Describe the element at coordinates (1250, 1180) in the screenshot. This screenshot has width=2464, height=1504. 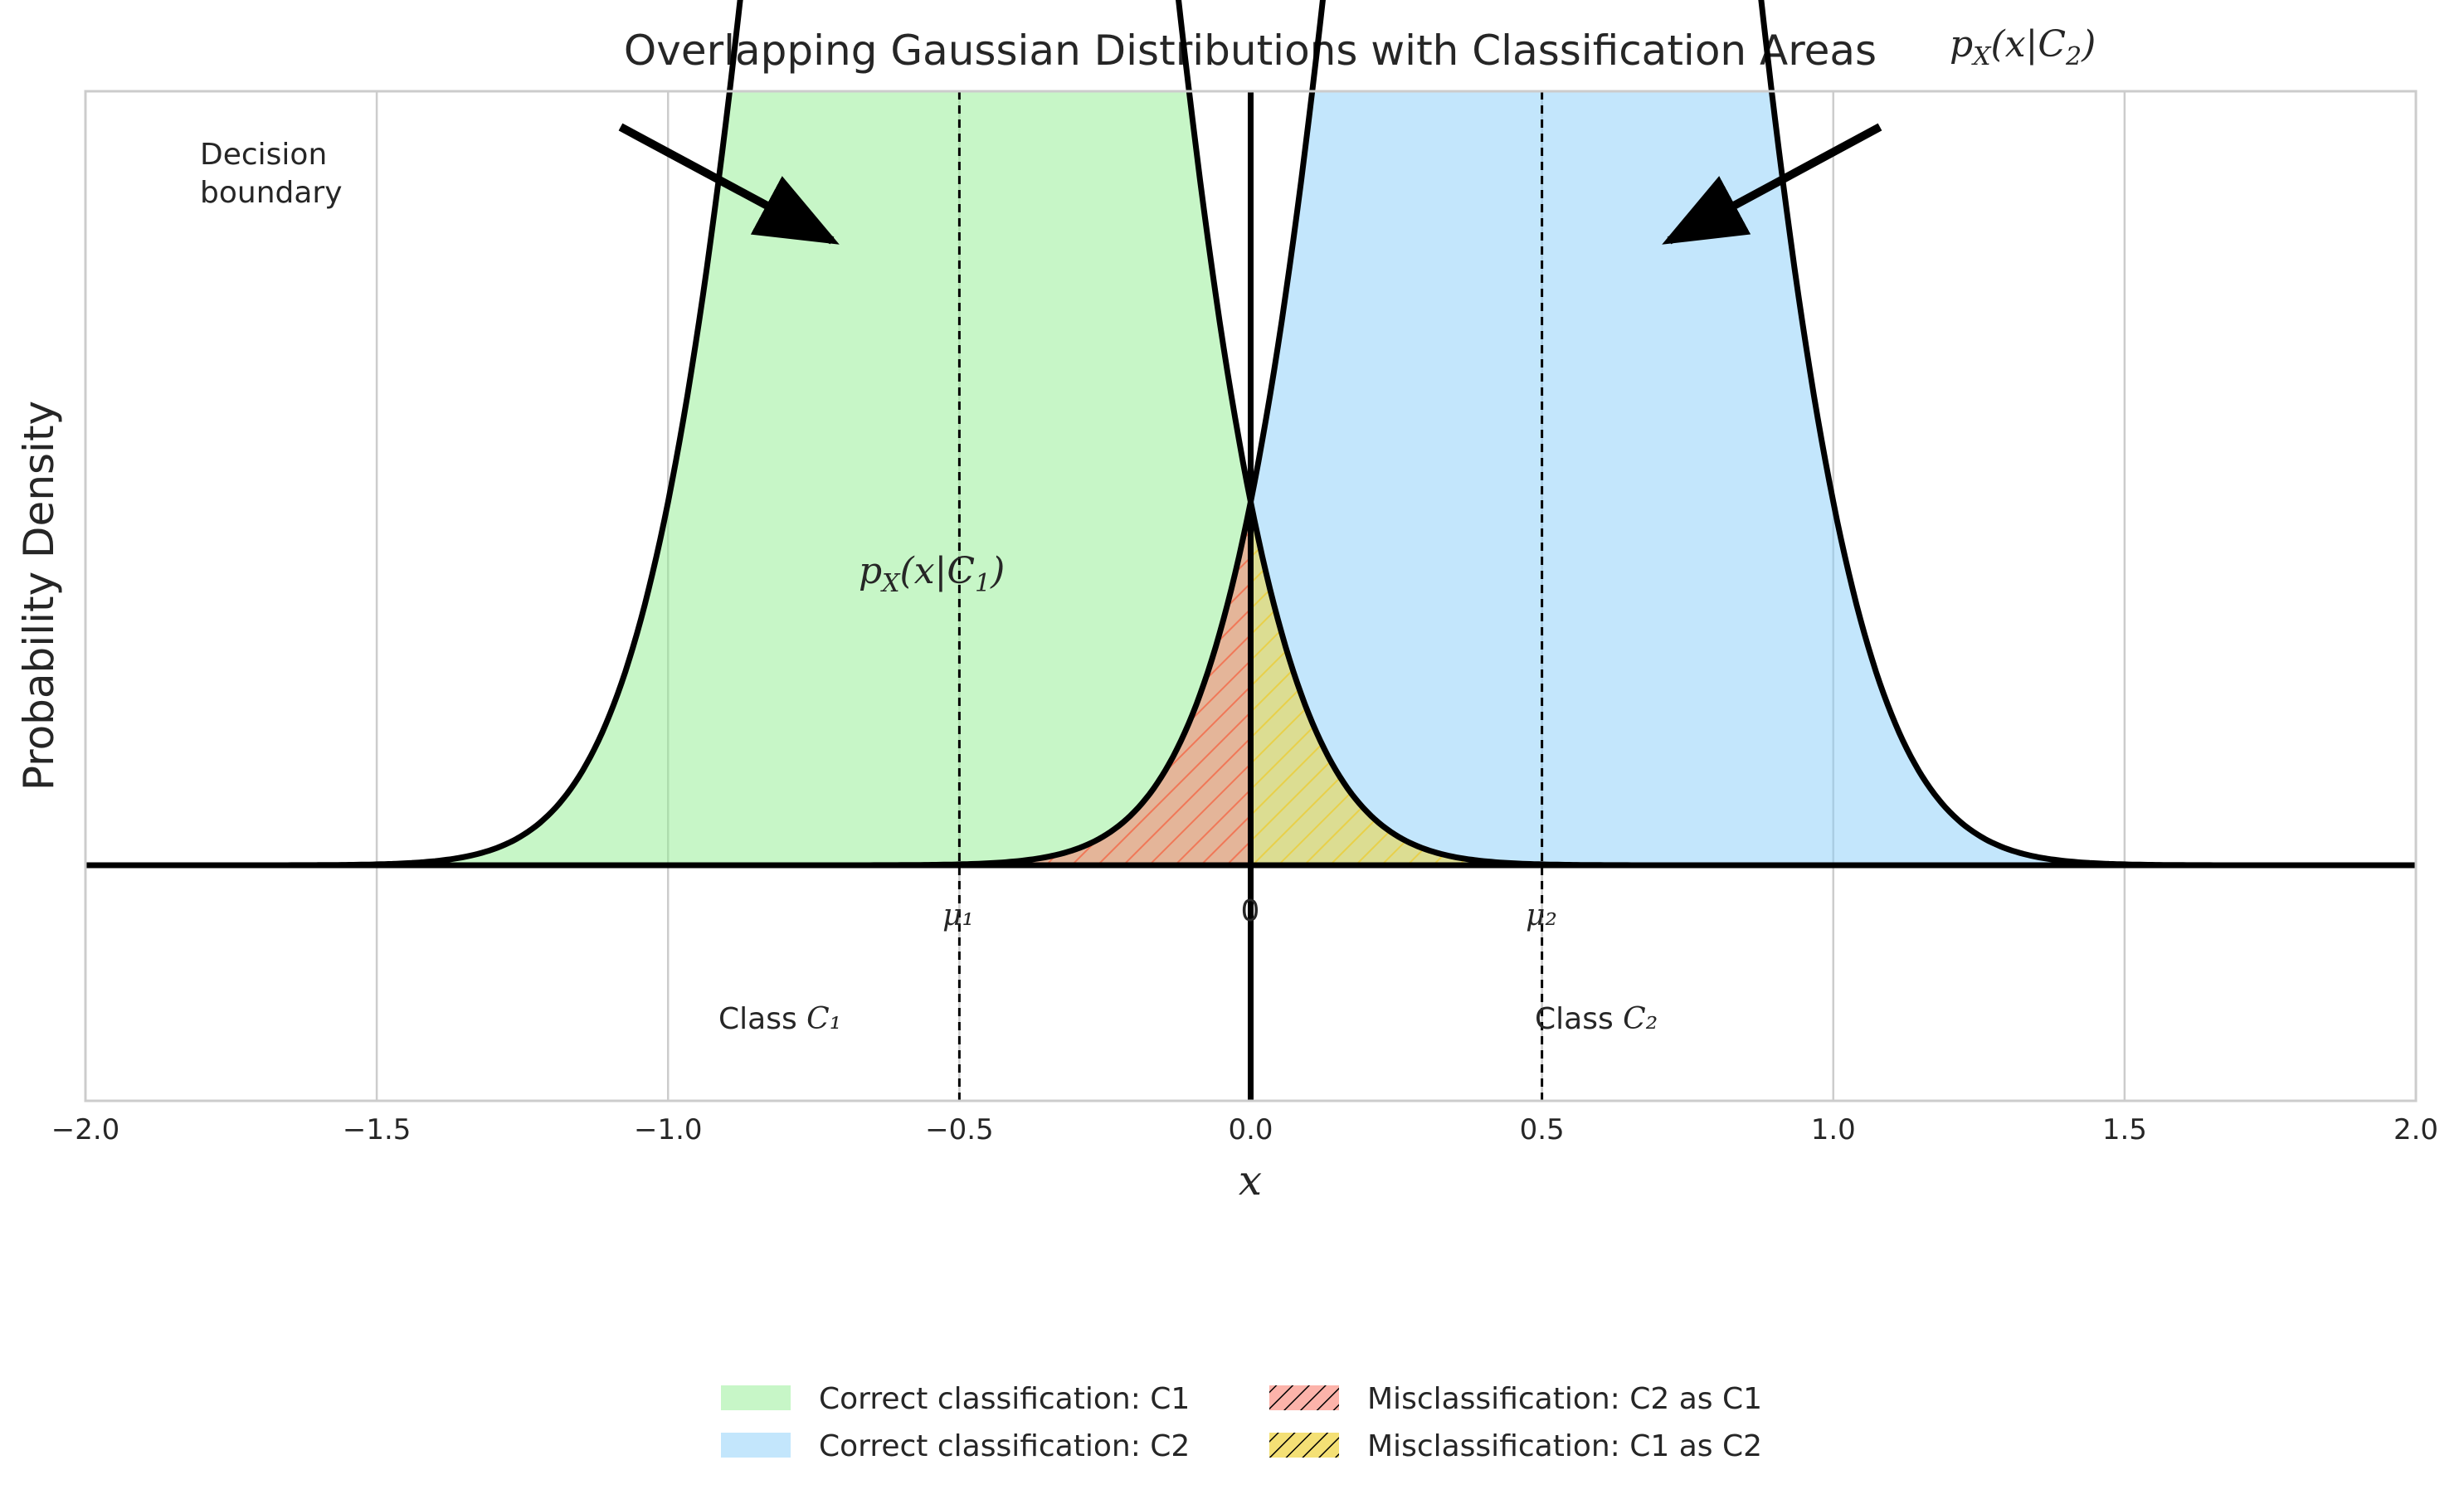
I see `x-axis-label: x` at that location.